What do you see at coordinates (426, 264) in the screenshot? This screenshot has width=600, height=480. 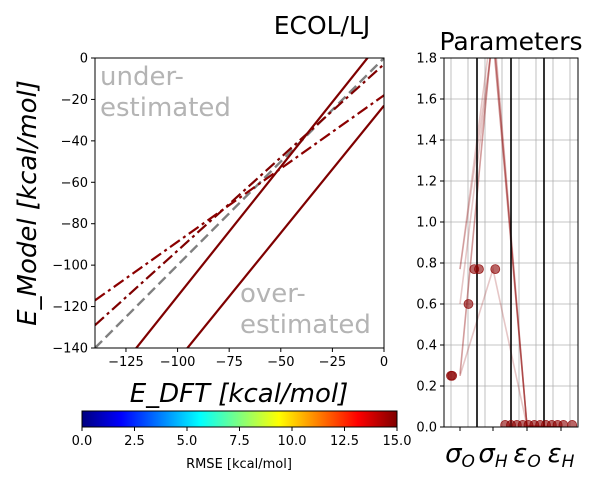 I see `param-y-tick-label: 0.8` at bounding box center [426, 264].